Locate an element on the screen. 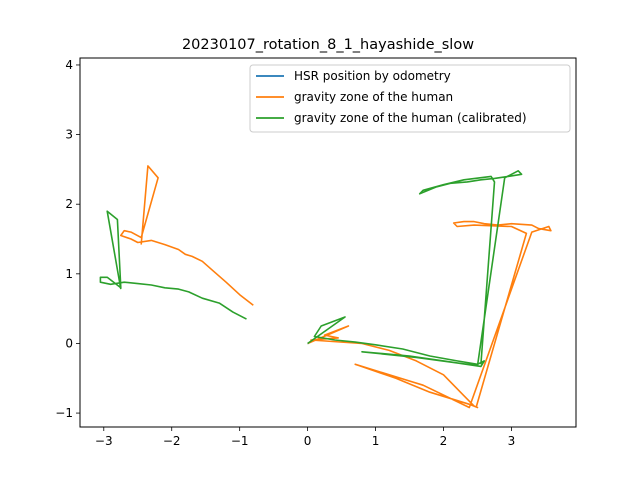 This screenshot has width=640, height=480. y-axis: −1 0 1 2 3 4 is located at coordinates (67, 239).